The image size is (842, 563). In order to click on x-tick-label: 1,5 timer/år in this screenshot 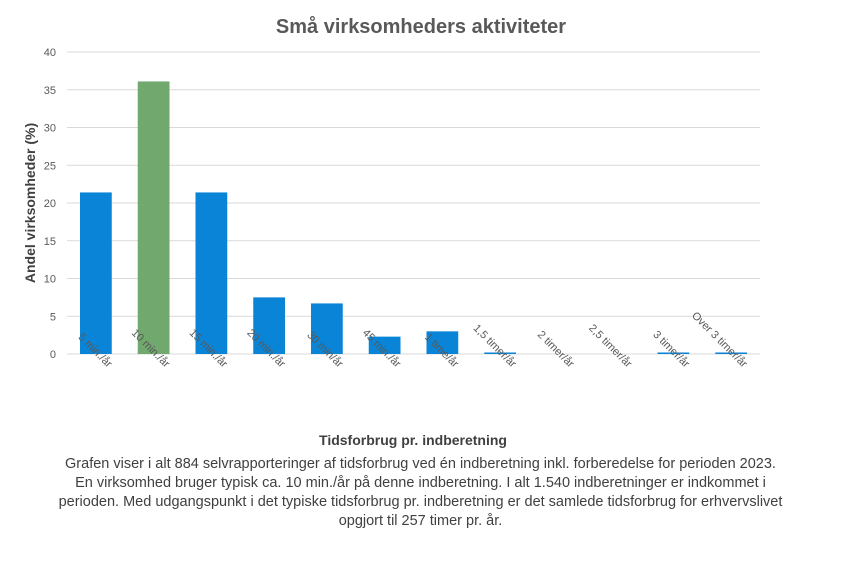, I will do `click(495, 346)`.